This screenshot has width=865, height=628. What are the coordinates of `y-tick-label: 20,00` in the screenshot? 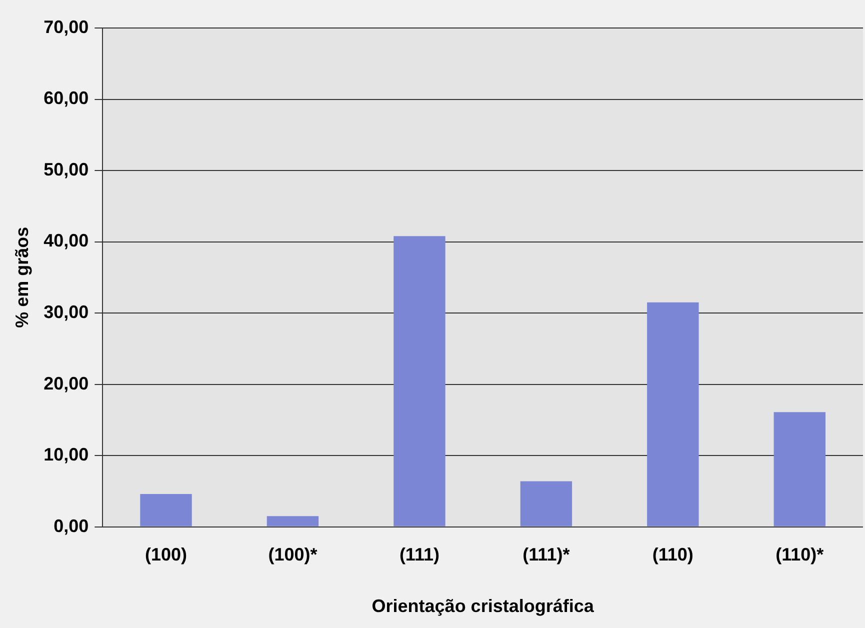 It's located at (66, 383).